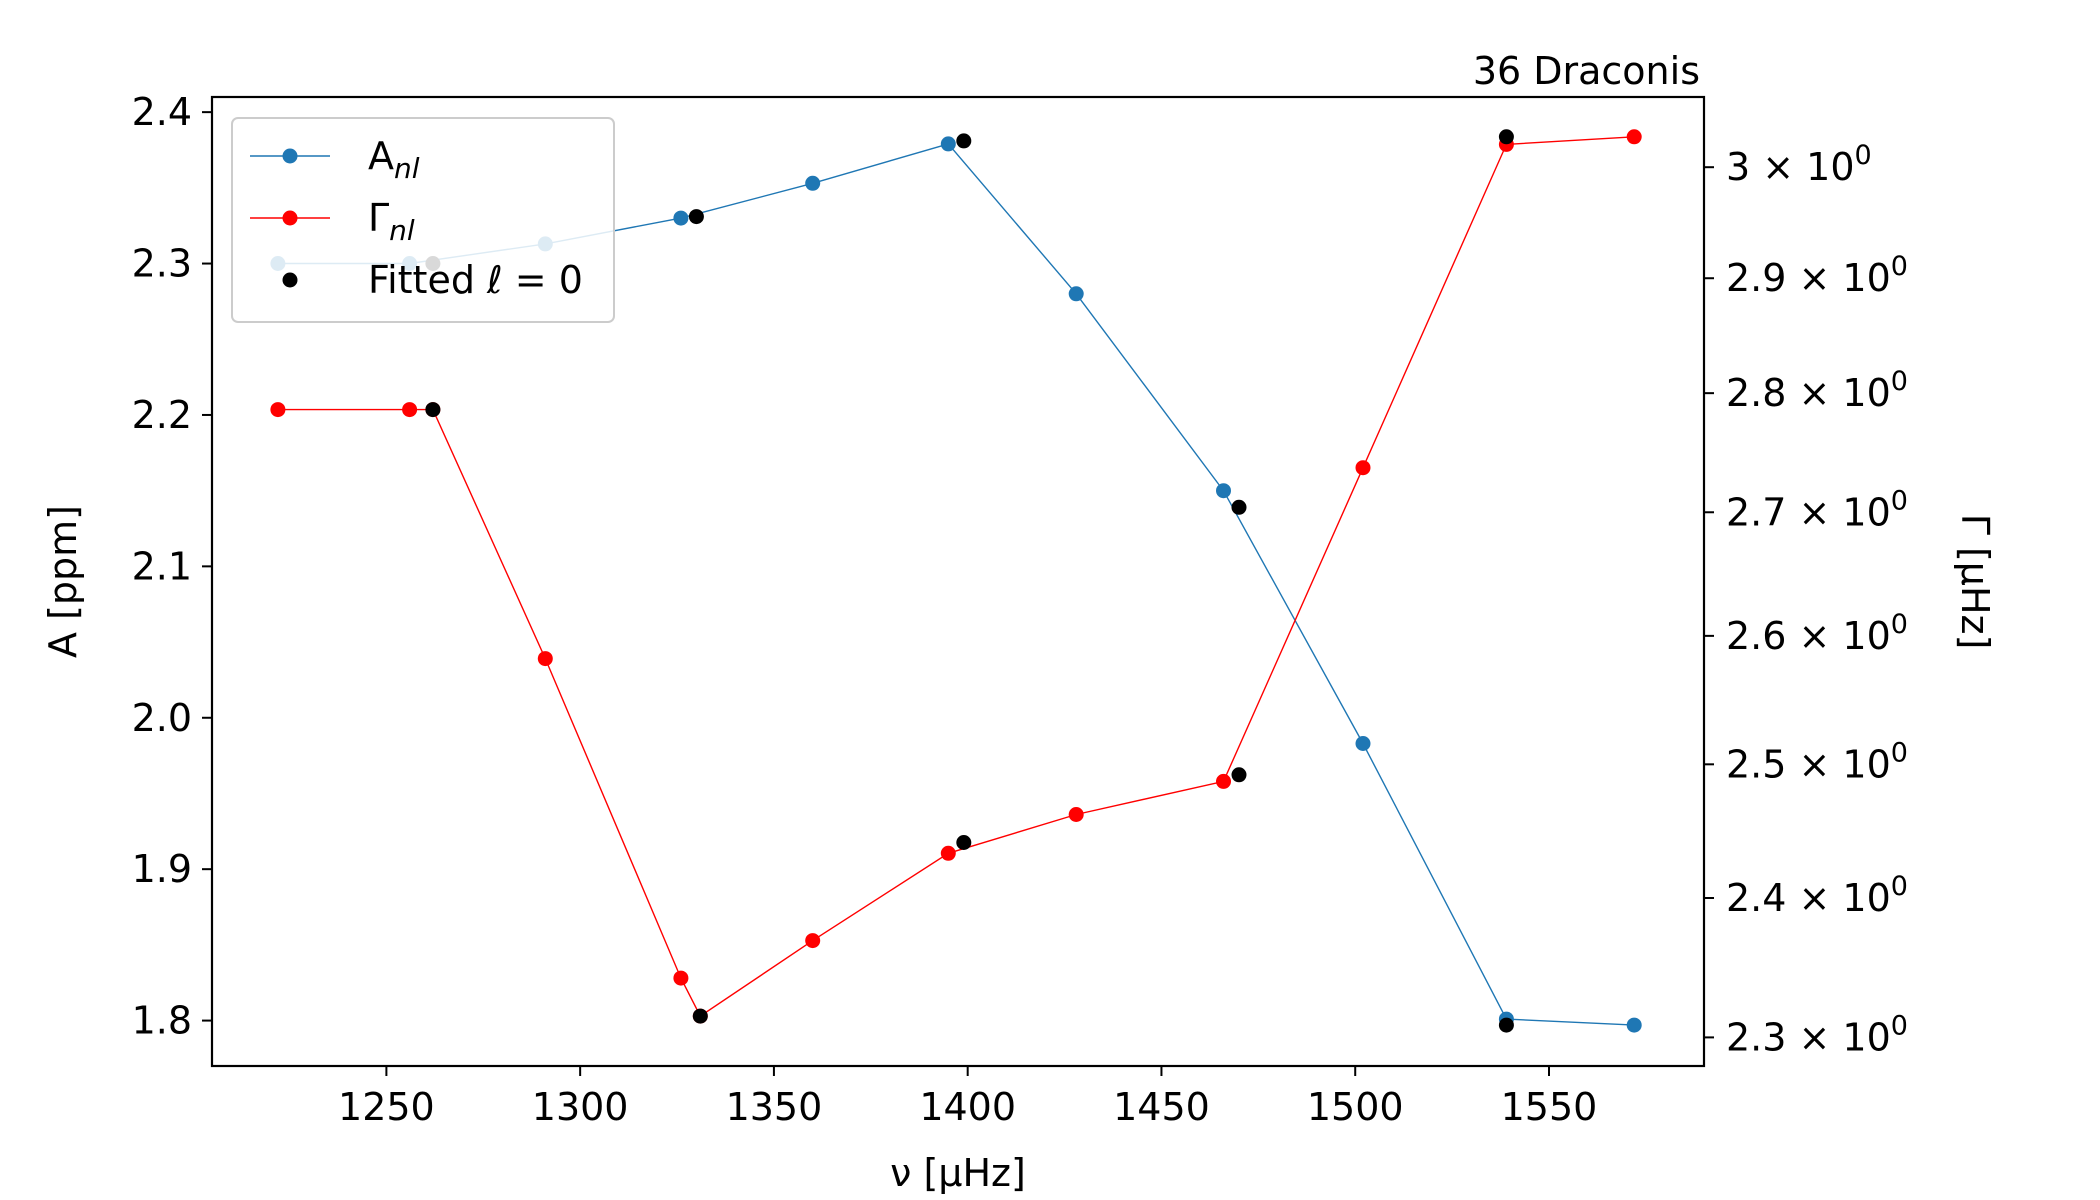 Image resolution: width=2100 pixels, height=1200 pixels. What do you see at coordinates (1161, 1107) in the screenshot?
I see `x-tick-label: 1450` at bounding box center [1161, 1107].